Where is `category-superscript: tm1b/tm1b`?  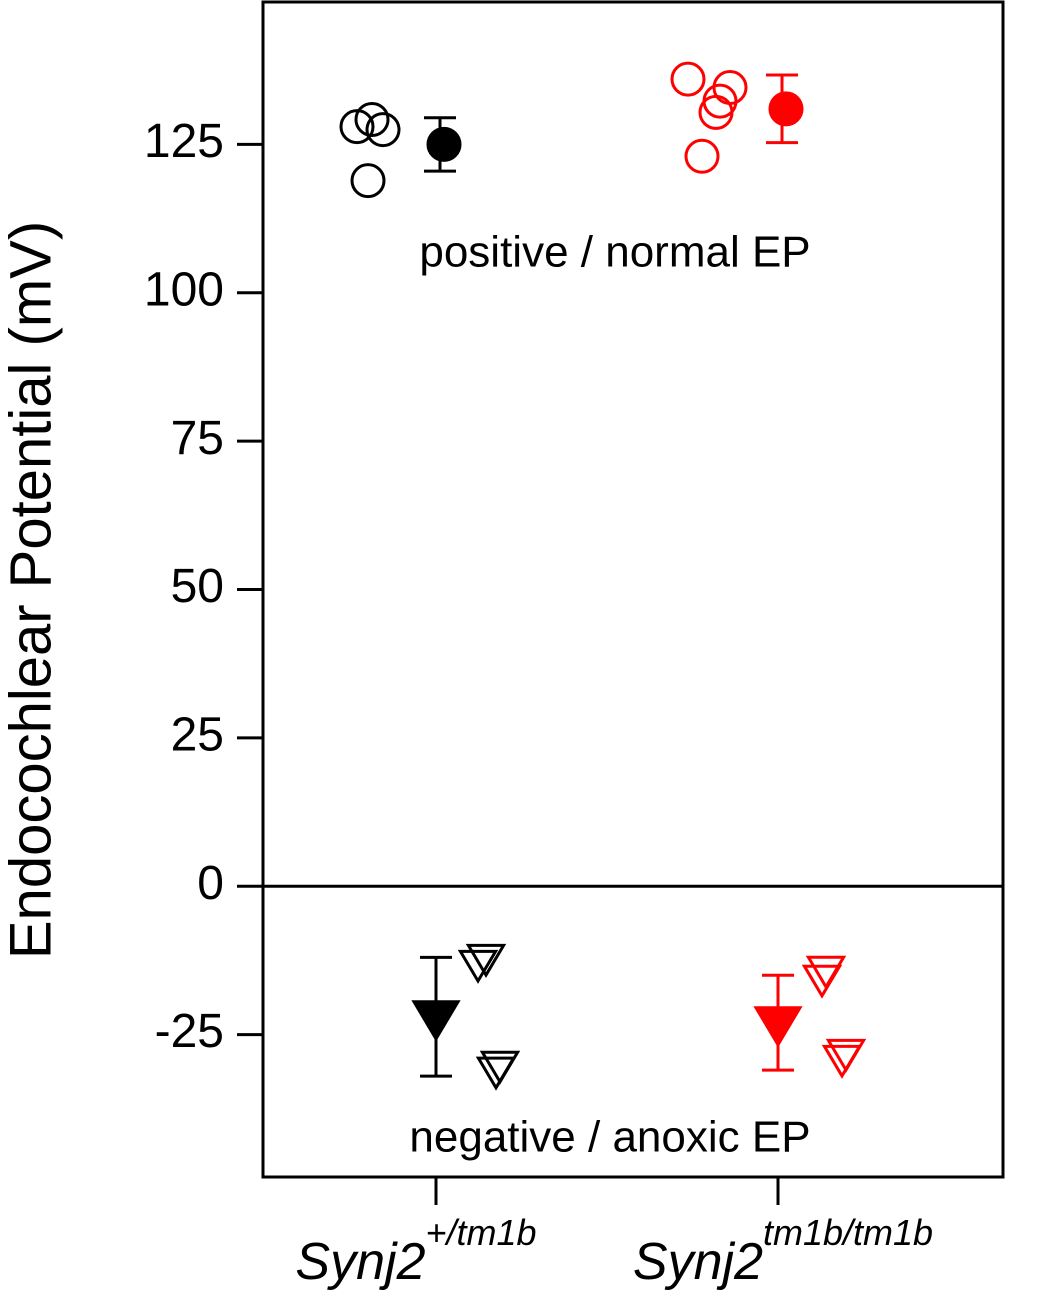
category-superscript: tm1b/tm1b is located at coordinates (848, 1232).